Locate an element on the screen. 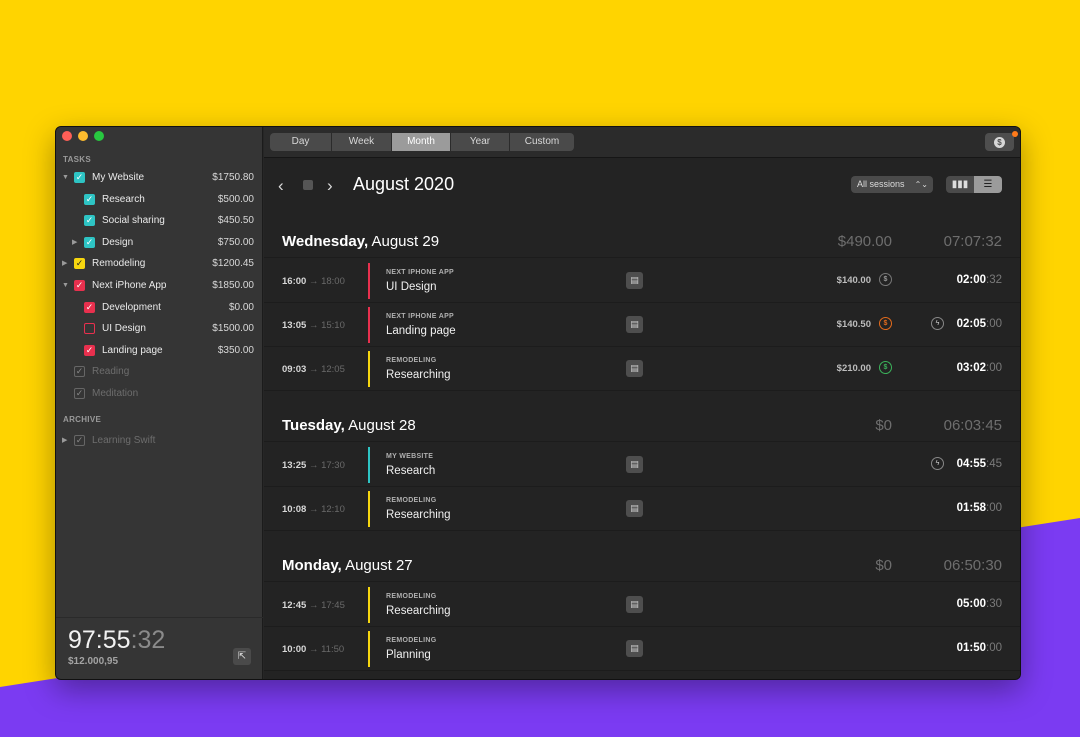  task-amount: $1200.45 is located at coordinates (233, 263).